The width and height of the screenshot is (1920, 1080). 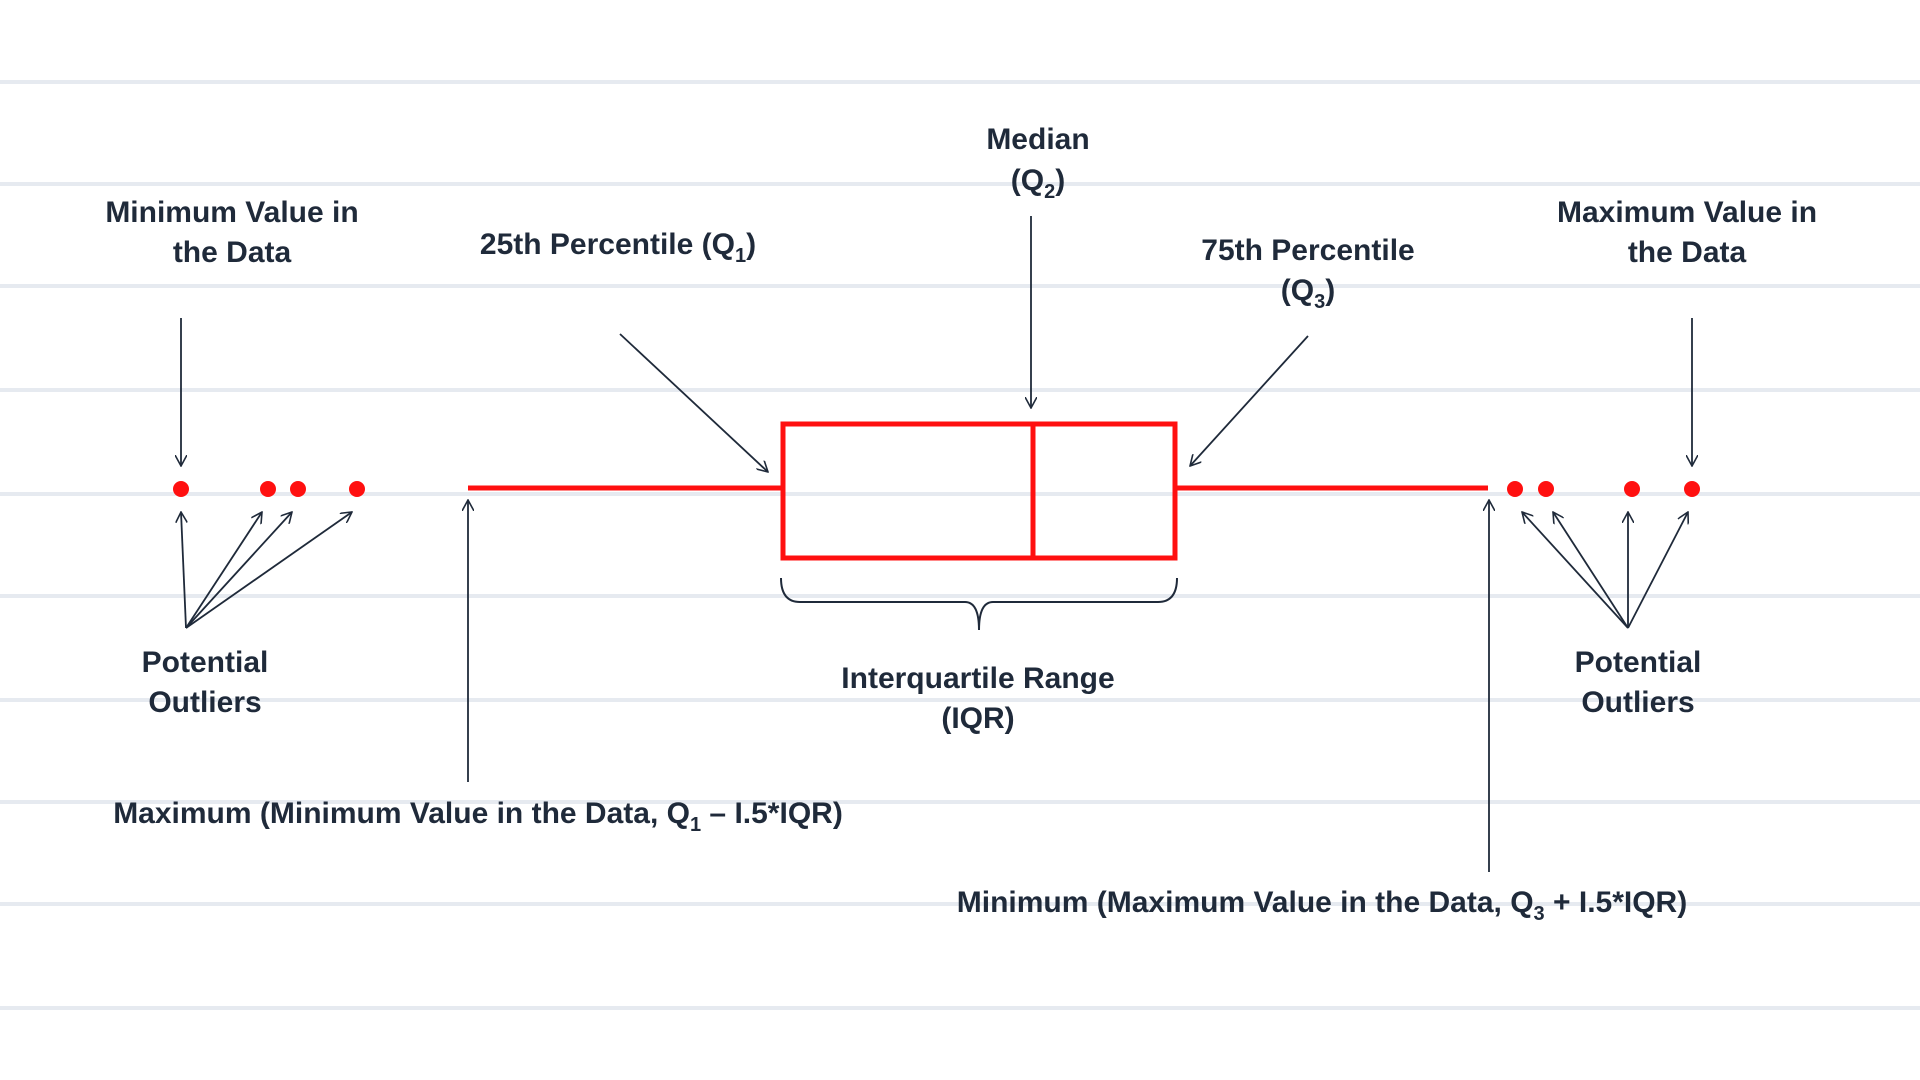 I want to click on min-value-label: Minimum Value in, so click(x=231, y=212).